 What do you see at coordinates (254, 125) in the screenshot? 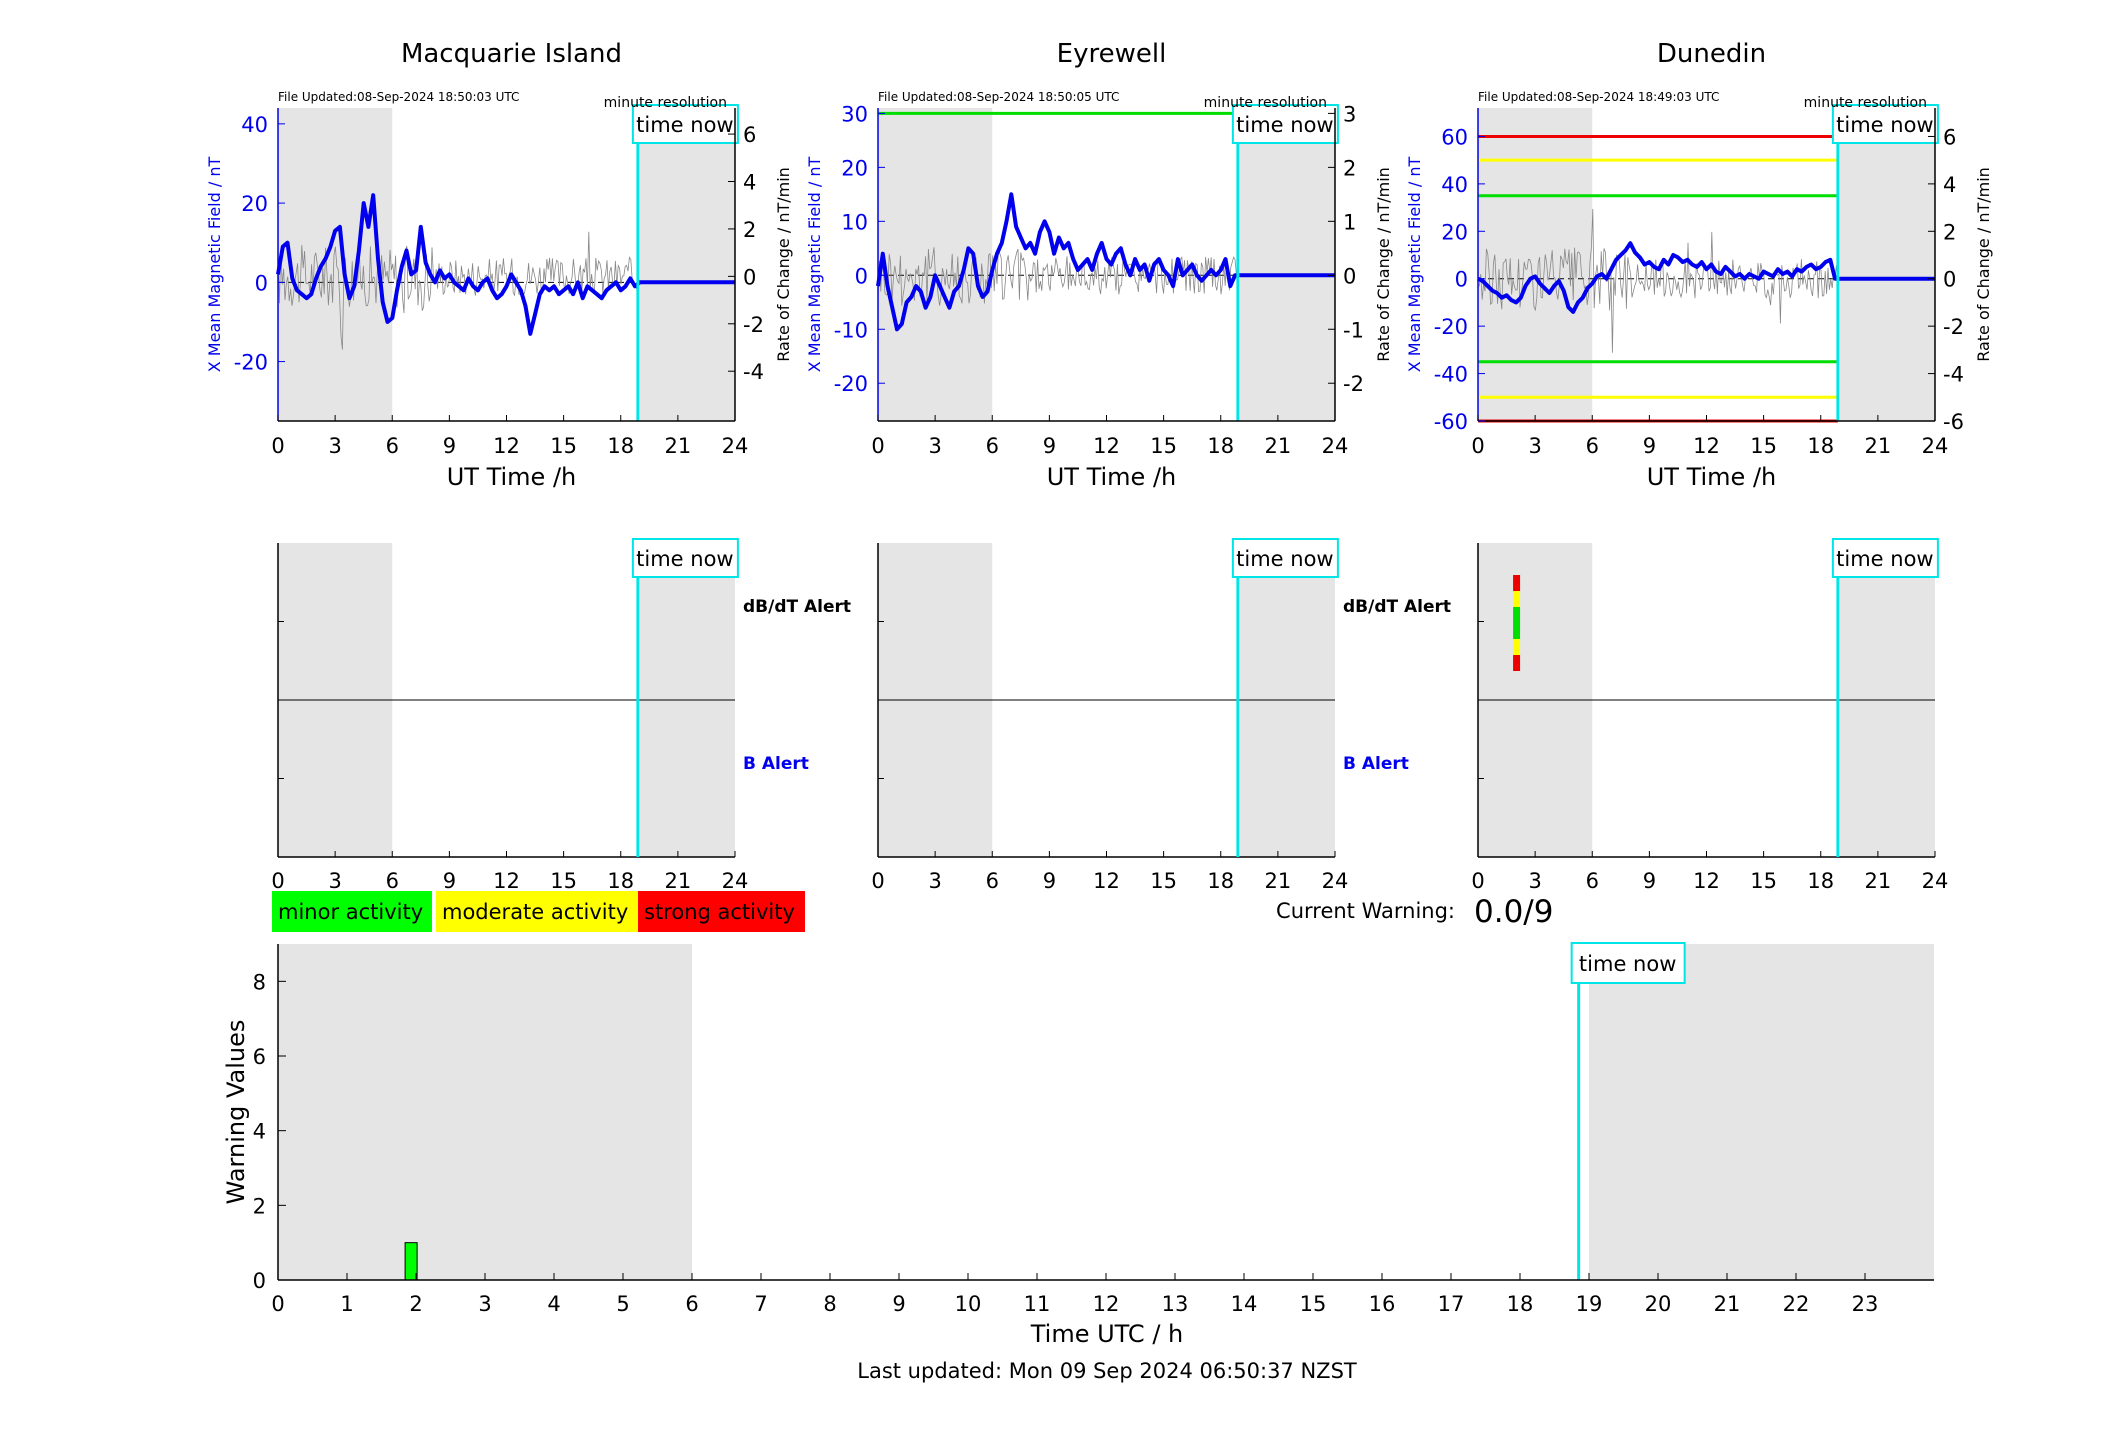
I see `left-tick-label: 40` at bounding box center [254, 125].